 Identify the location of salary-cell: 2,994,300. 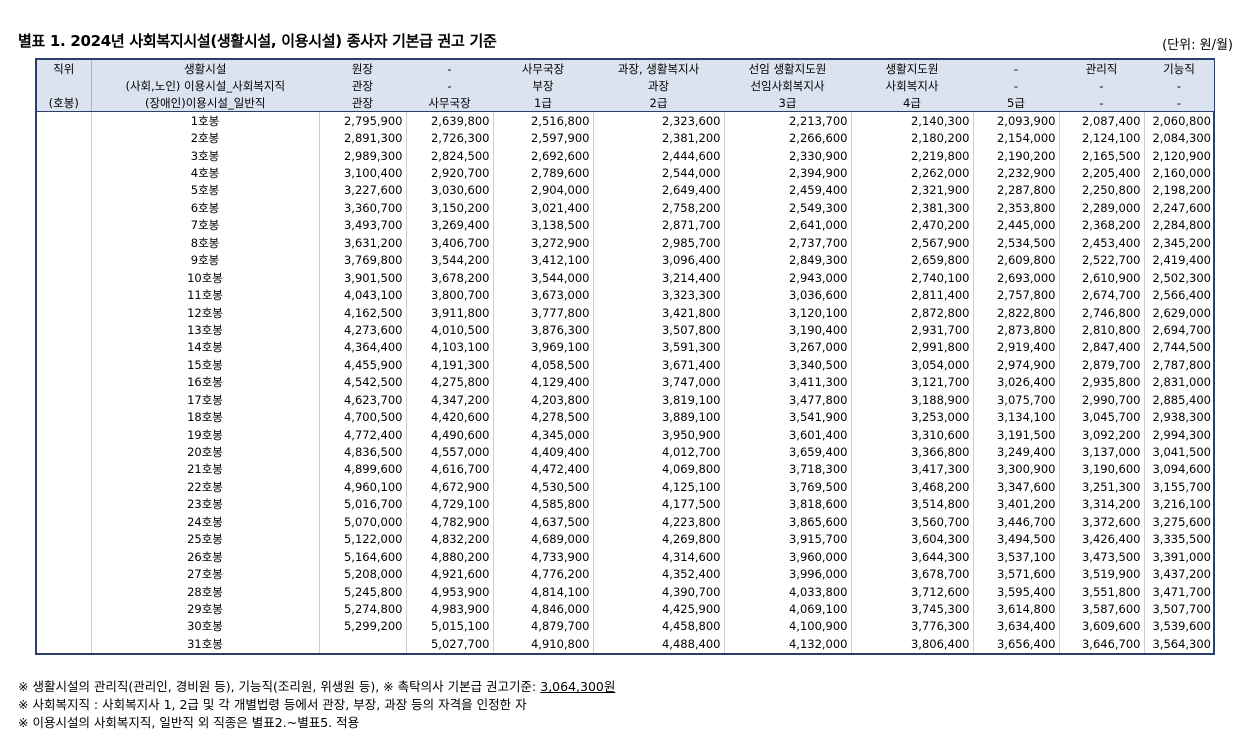
(1181, 434).